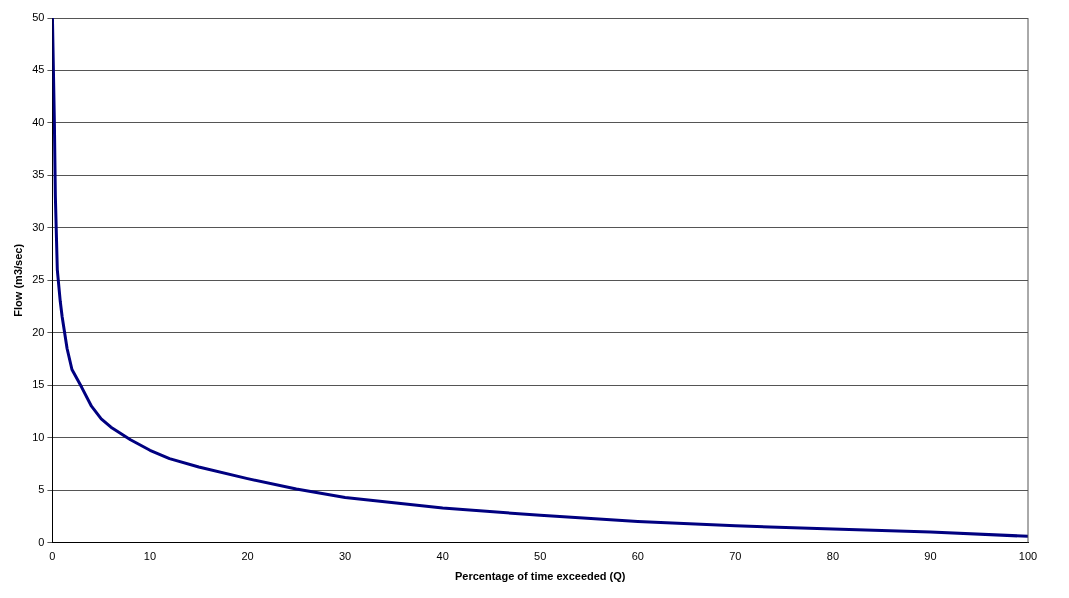 The height and width of the screenshot is (598, 1069). What do you see at coordinates (52, 556) in the screenshot?
I see `x-tick-label: 0` at bounding box center [52, 556].